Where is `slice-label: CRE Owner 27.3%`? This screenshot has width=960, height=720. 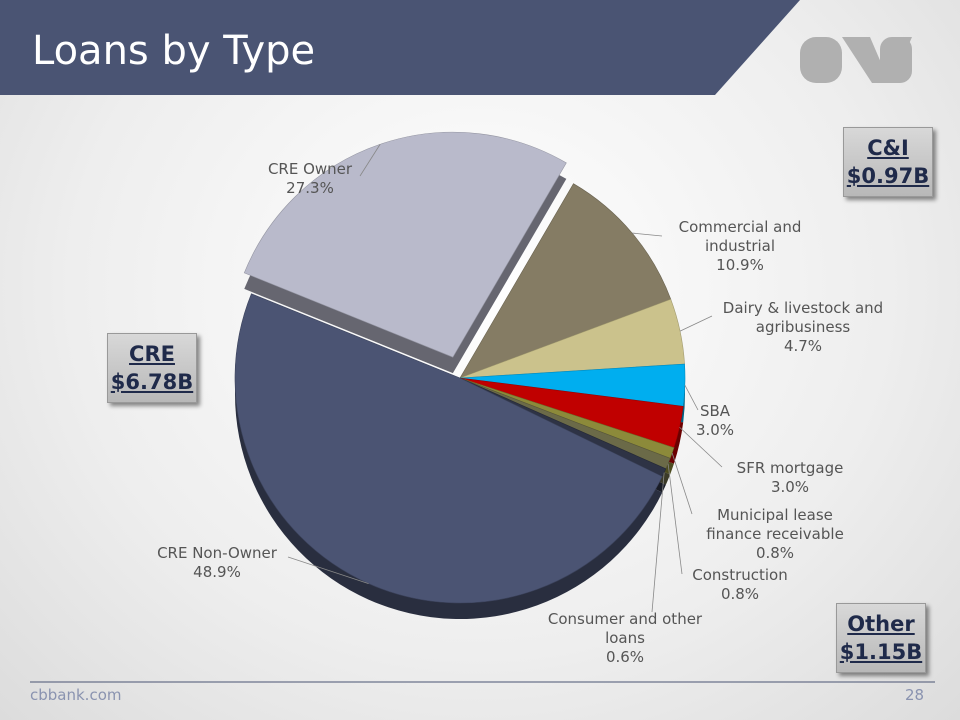 slice-label: CRE Owner 27.3% is located at coordinates (310, 179).